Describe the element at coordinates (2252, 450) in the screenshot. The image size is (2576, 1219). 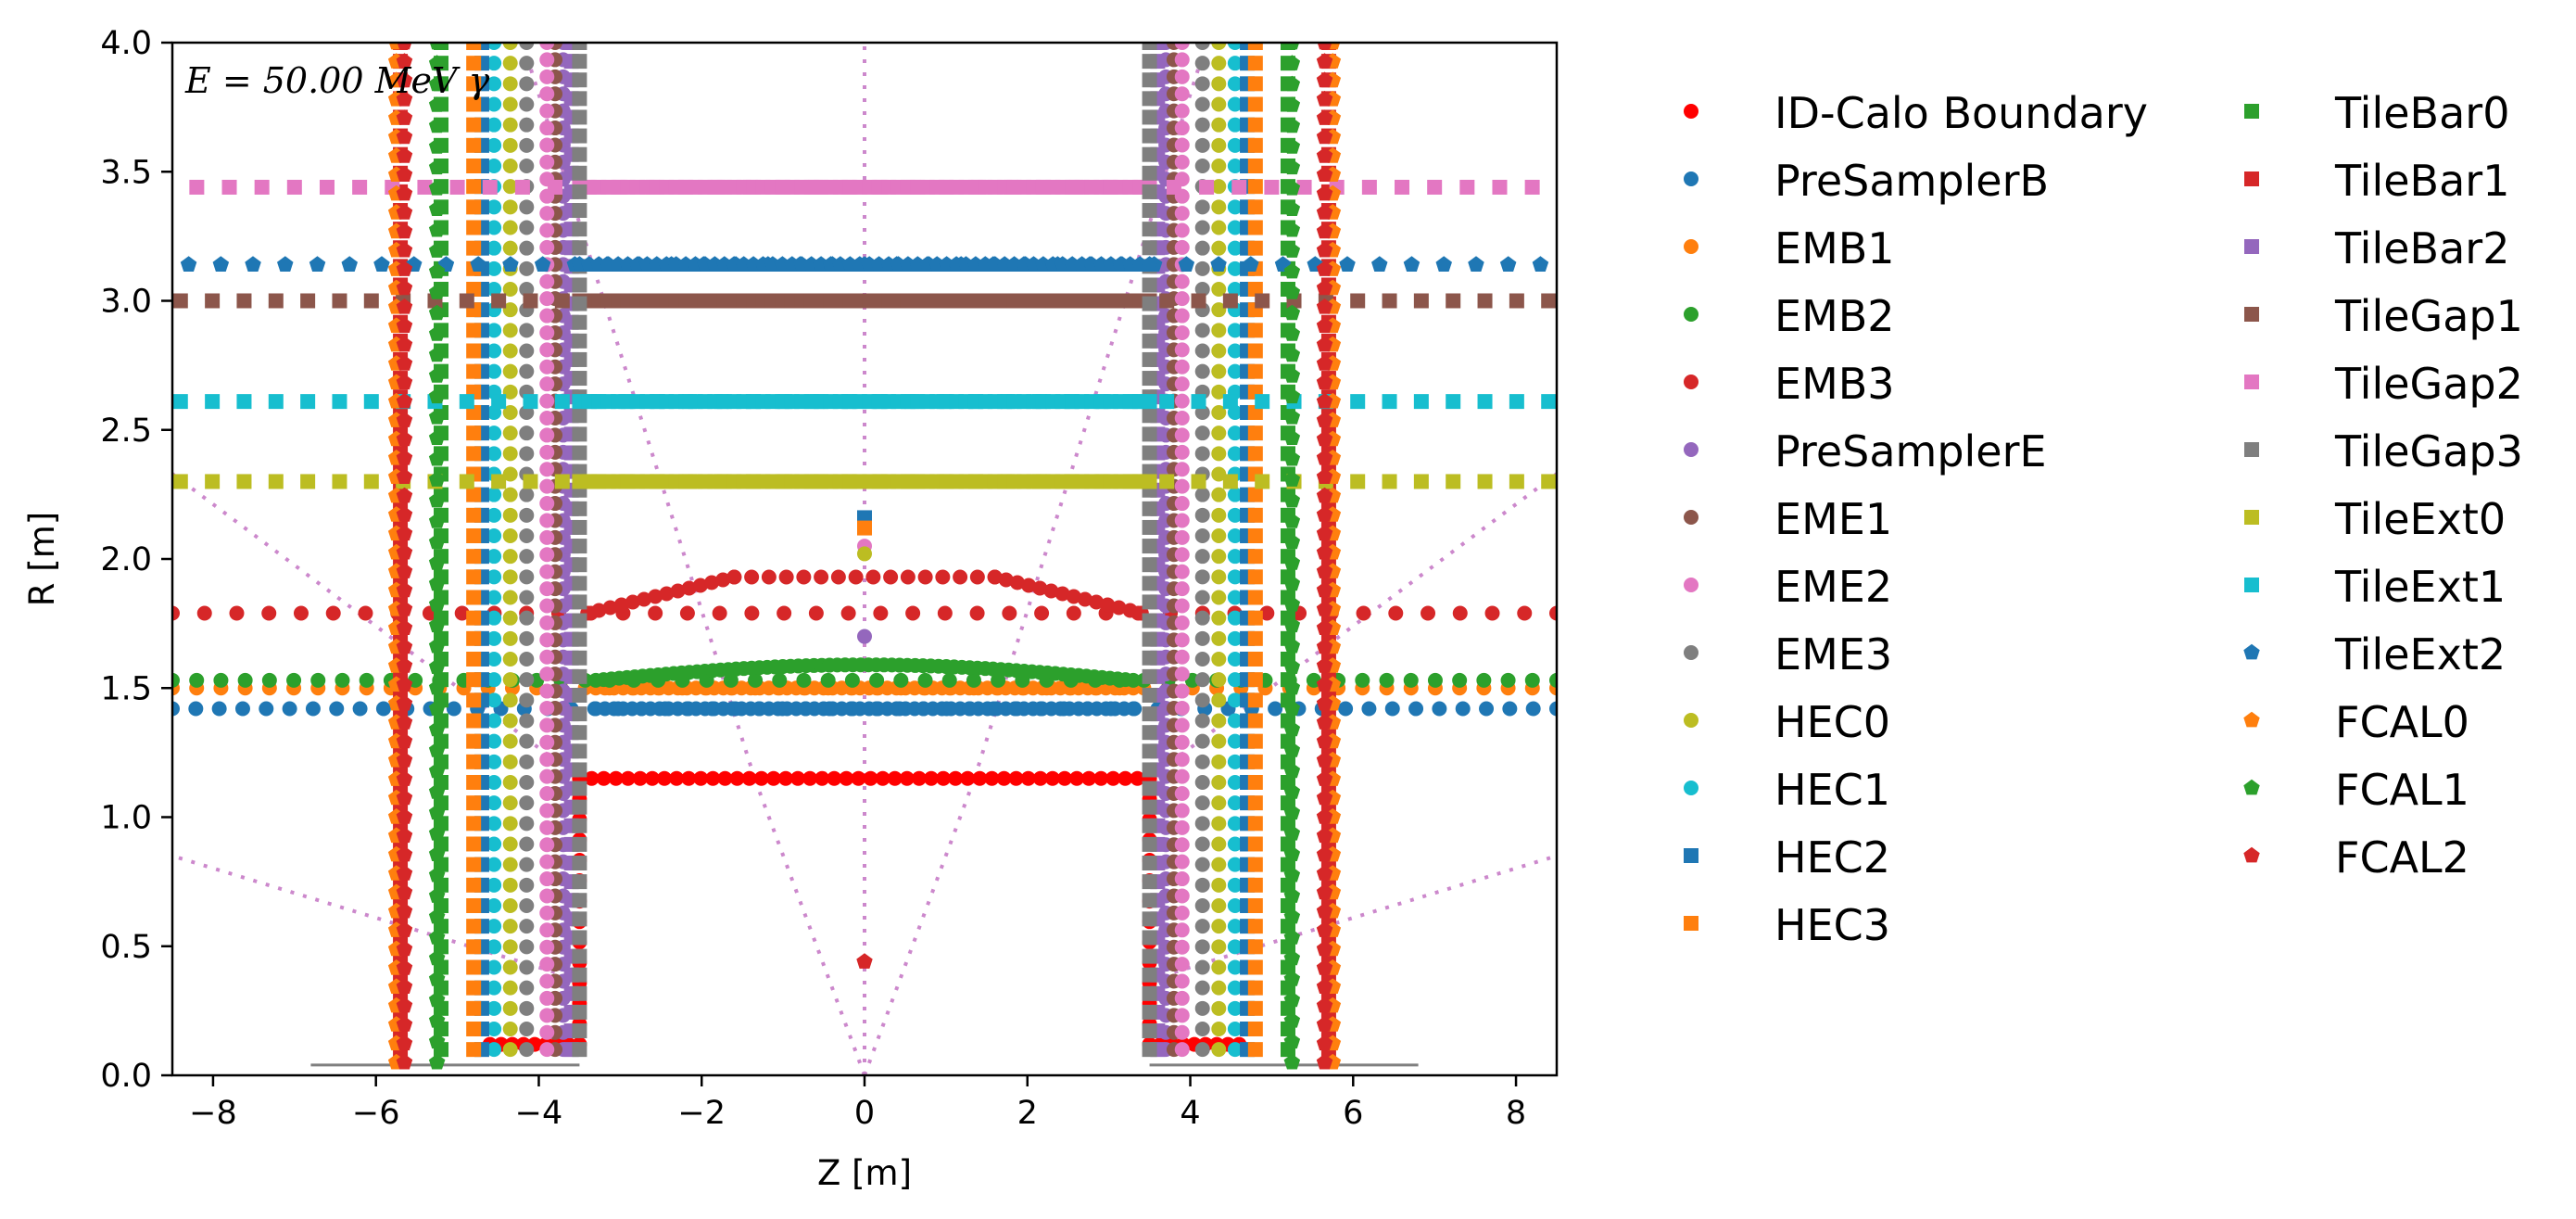
I see `legend-marker` at that location.